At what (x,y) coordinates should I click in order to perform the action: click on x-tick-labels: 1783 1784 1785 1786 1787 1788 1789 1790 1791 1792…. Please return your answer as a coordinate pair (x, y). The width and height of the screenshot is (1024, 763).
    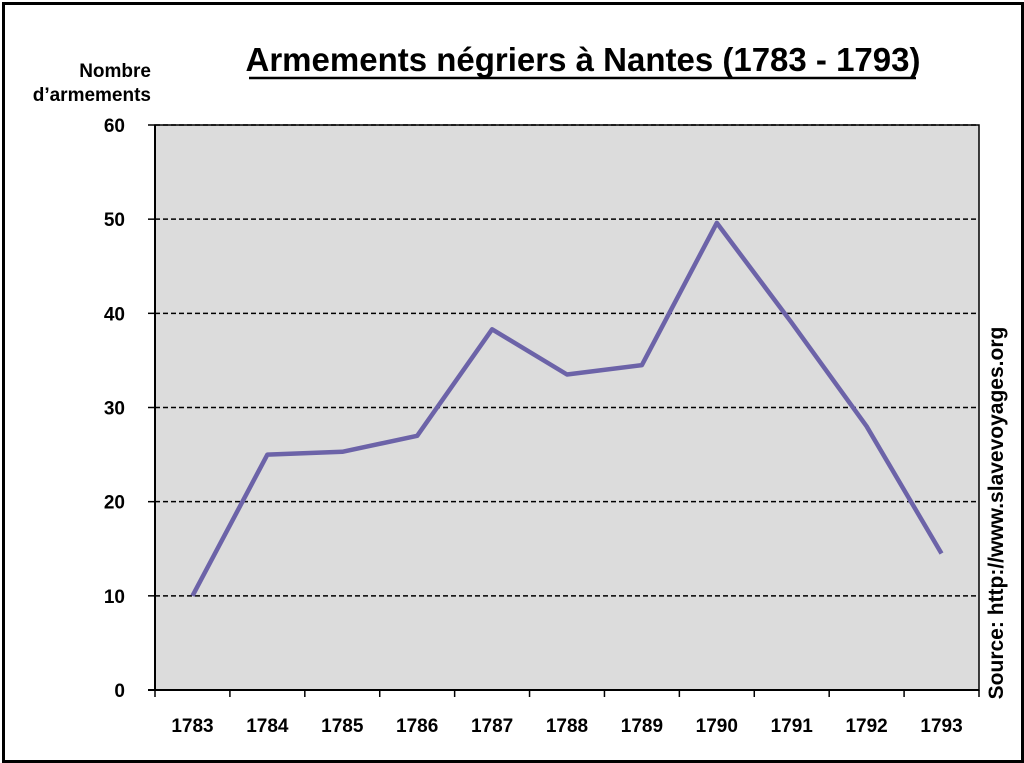
    Looking at the image, I should click on (566, 726).